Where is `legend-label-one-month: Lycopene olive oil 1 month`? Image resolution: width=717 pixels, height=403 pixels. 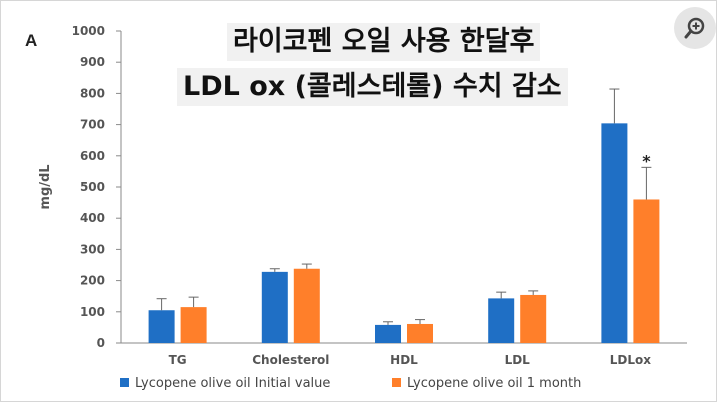 legend-label-one-month: Lycopene olive oil 1 month is located at coordinates (494, 383).